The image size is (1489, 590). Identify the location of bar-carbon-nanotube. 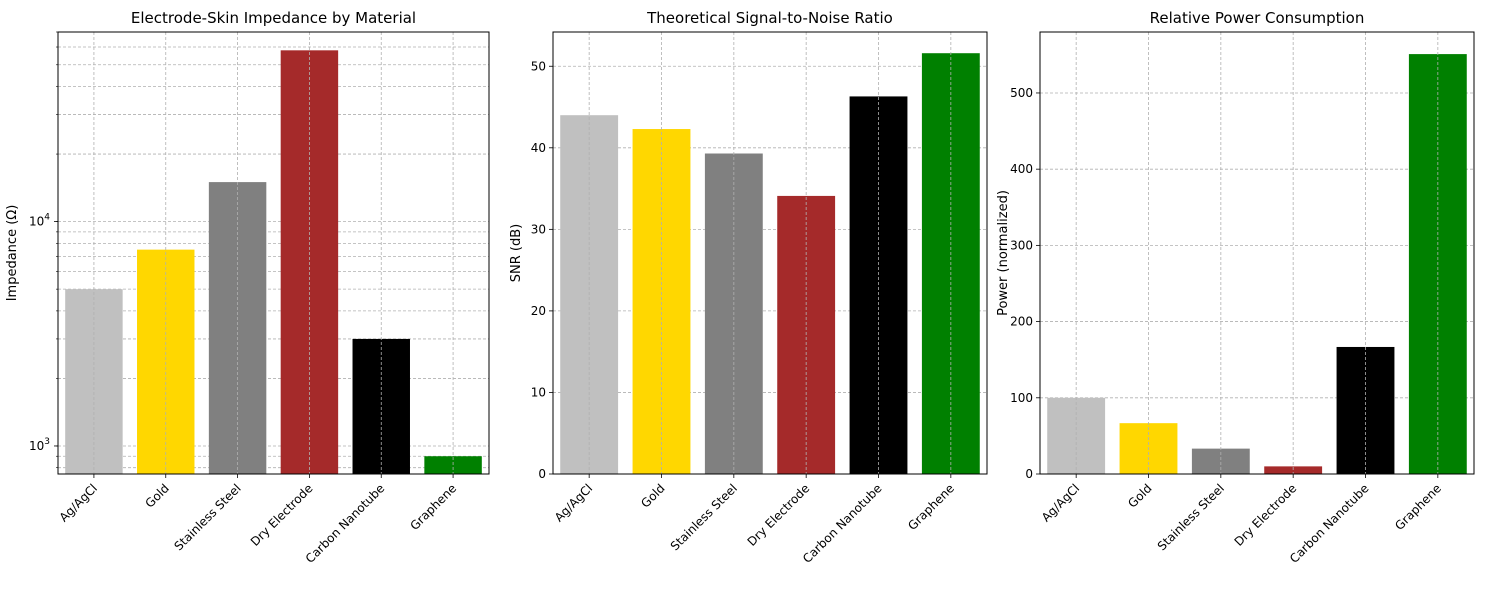
(381, 406).